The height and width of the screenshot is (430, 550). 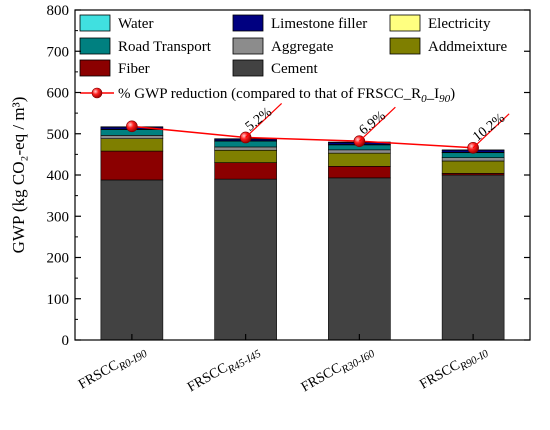 What do you see at coordinates (113, 368) in the screenshot?
I see `x-tick-label: FRSCCR0-I90` at bounding box center [113, 368].